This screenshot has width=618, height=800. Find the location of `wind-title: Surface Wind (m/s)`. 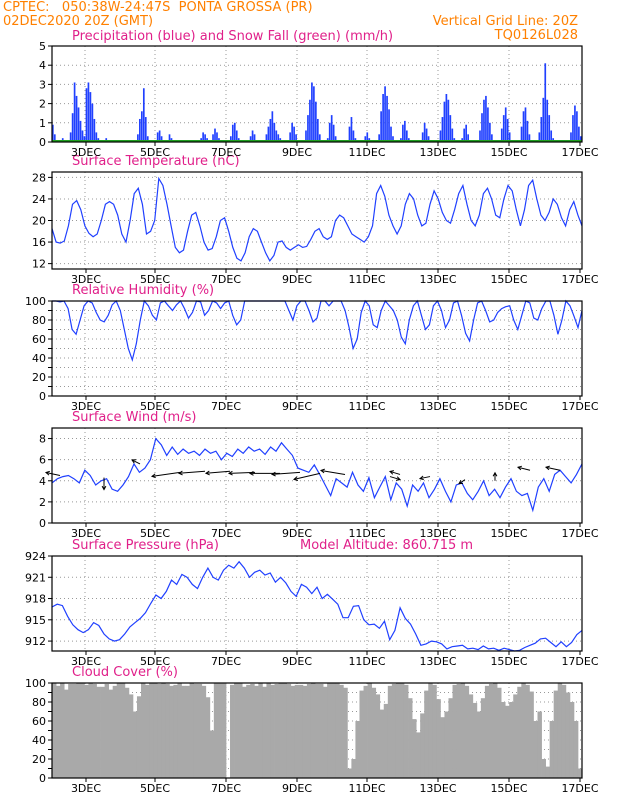

wind-title: Surface Wind (m/s) is located at coordinates (134, 417).